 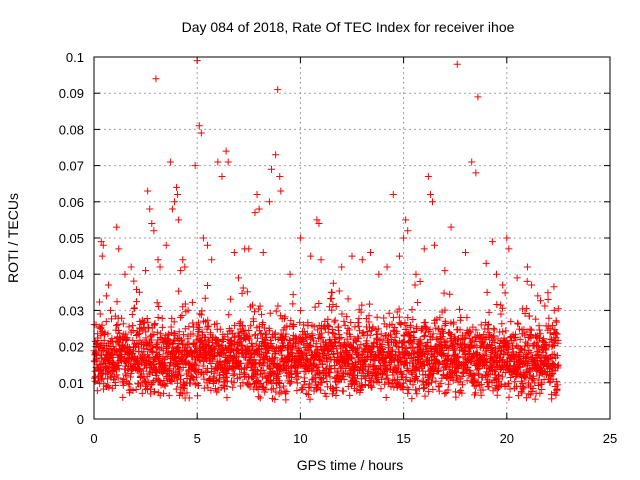 What do you see at coordinates (71, 166) in the screenshot?
I see `y-tick-label: 0.07` at bounding box center [71, 166].